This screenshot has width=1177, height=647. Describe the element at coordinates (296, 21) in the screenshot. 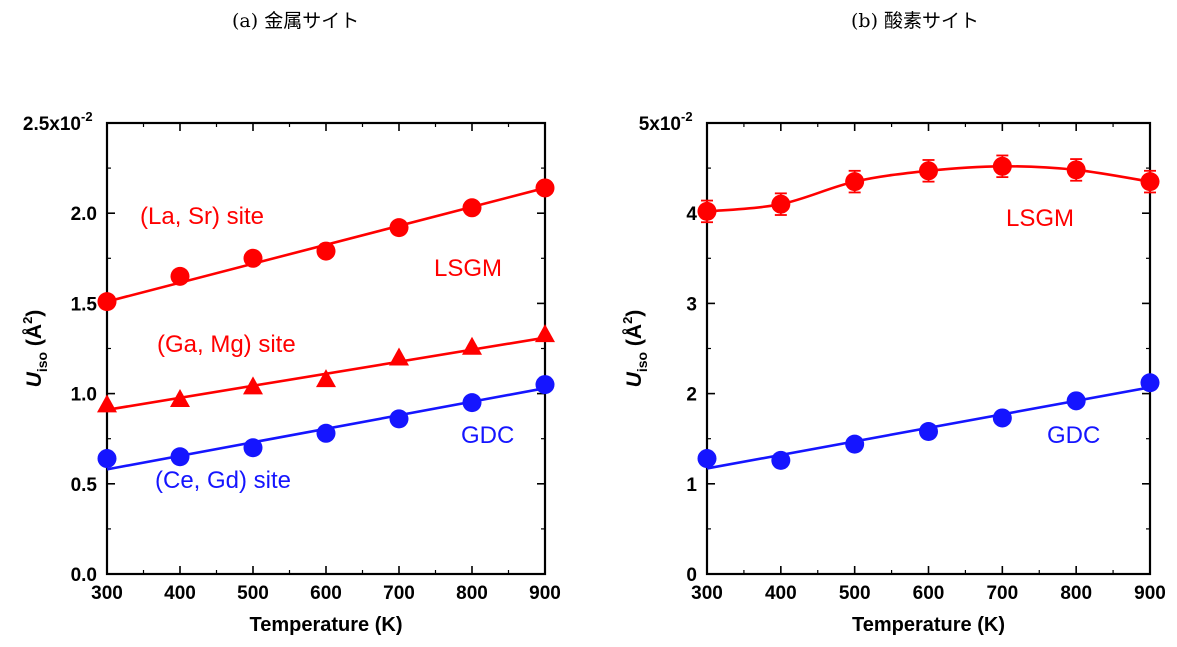

I see `panel-title-a: (a) 金属サイト` at that location.